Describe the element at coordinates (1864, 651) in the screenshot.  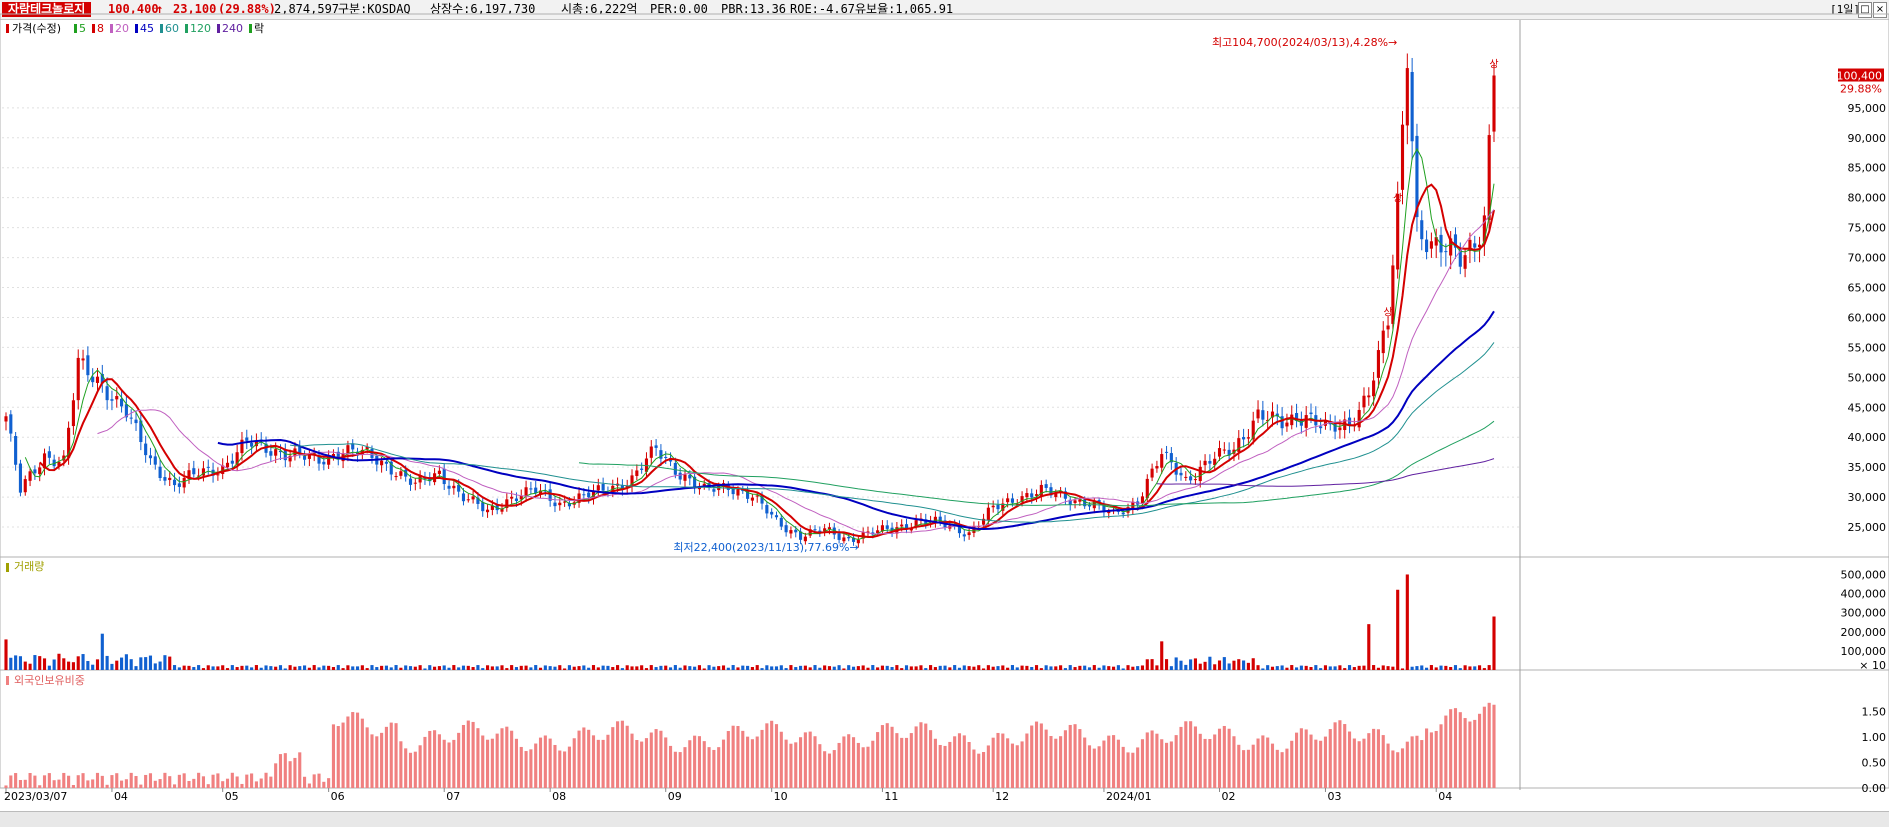
I see `volume-tick-label: 100,000` at that location.